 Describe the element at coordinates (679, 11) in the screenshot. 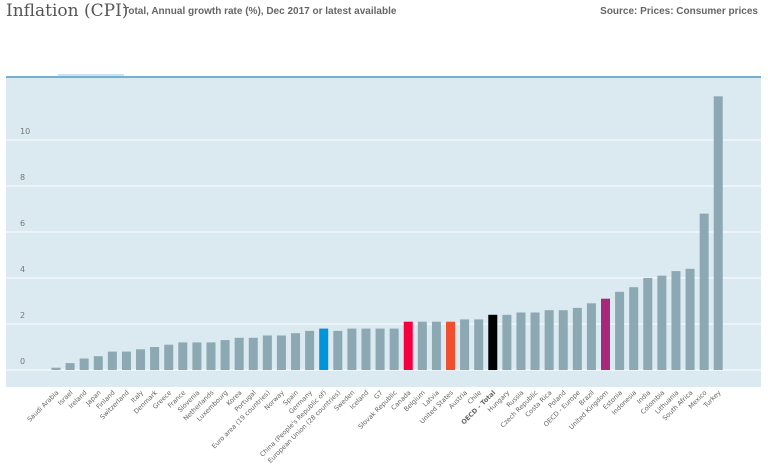

I see `chart-source: Source: Prices: Consumer prices` at that location.